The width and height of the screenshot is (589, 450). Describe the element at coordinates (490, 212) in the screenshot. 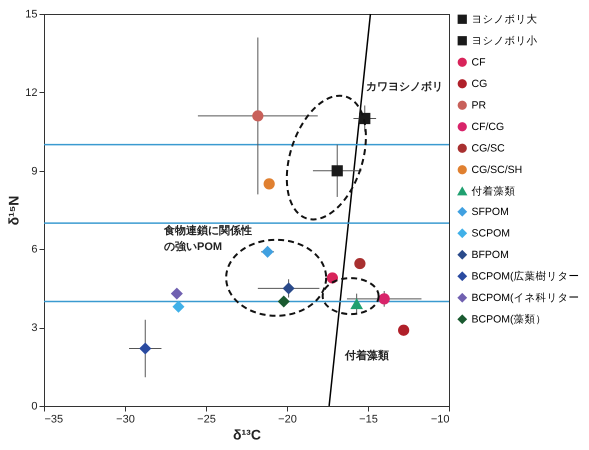

I see `legend-label: SFPOM` at that location.